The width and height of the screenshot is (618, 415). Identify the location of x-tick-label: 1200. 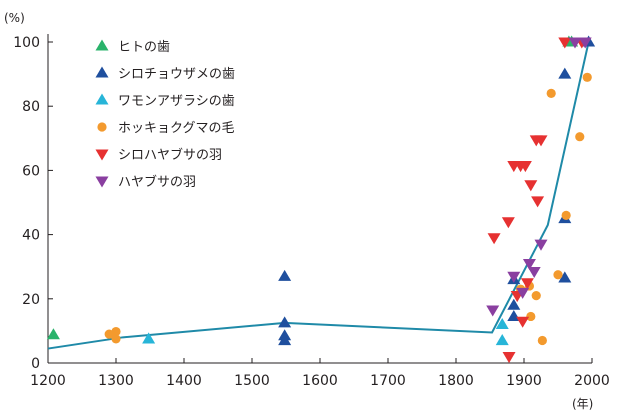
(48, 381).